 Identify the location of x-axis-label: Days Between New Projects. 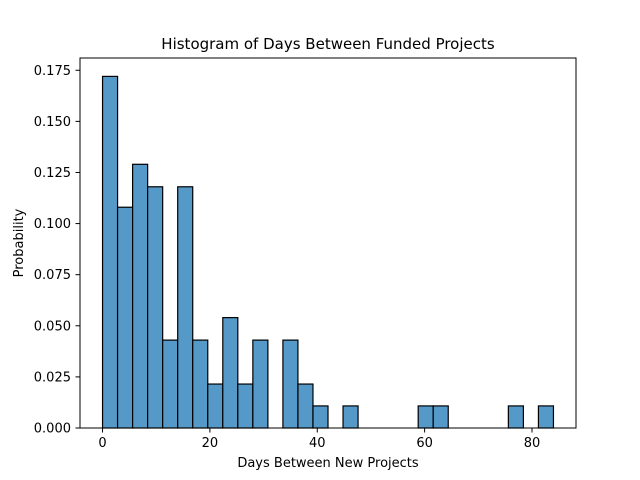
(328, 463).